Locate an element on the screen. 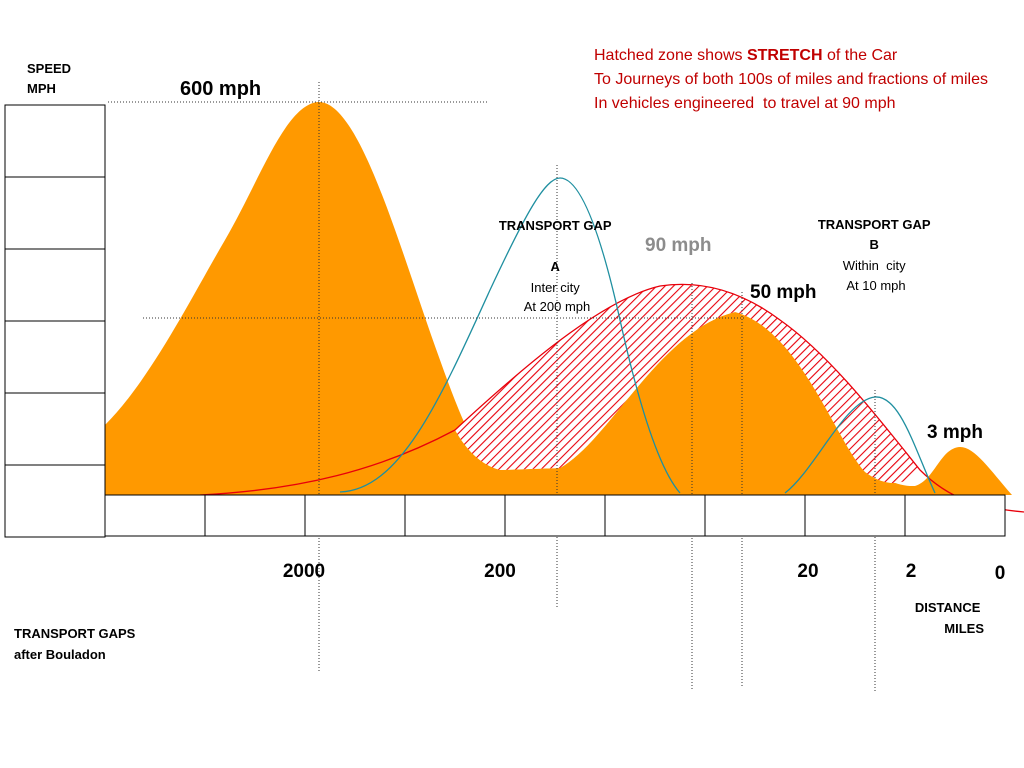 Image resolution: width=1024 pixels, height=768 pixels. distance-axis-boxes is located at coordinates (555, 515).